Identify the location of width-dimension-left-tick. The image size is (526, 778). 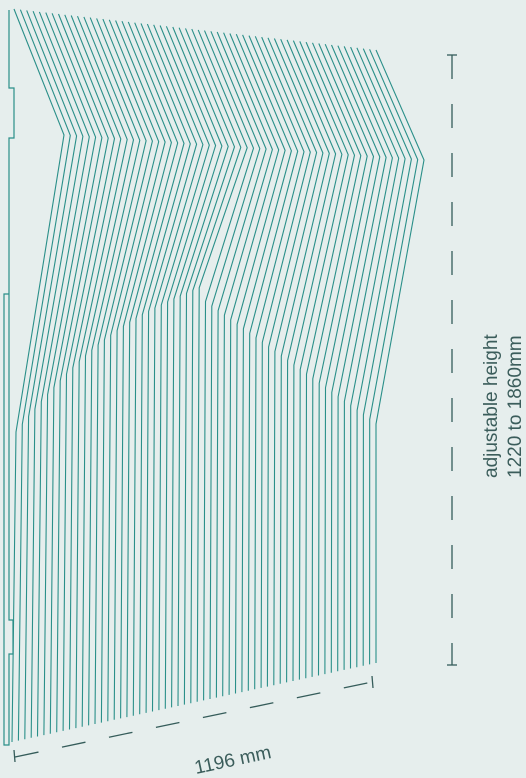
(14, 756).